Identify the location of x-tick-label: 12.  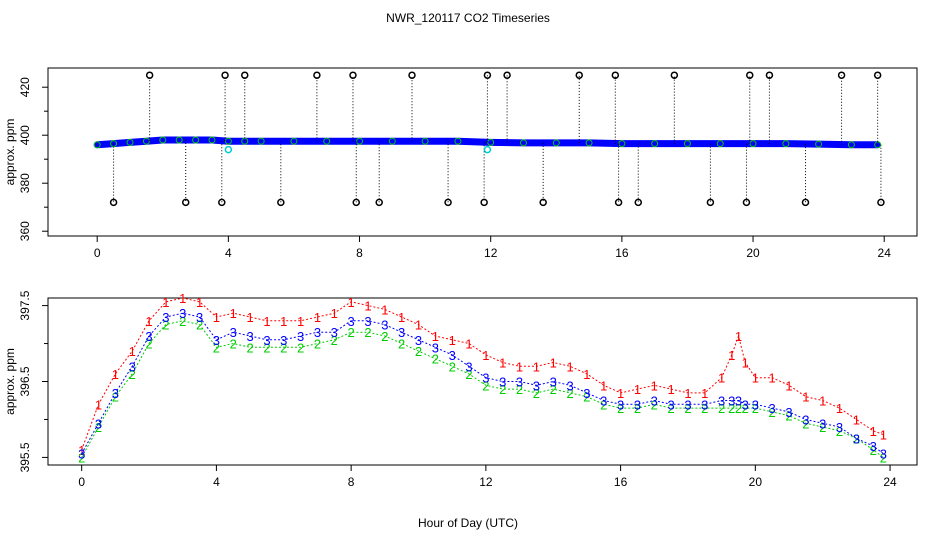
(491, 253).